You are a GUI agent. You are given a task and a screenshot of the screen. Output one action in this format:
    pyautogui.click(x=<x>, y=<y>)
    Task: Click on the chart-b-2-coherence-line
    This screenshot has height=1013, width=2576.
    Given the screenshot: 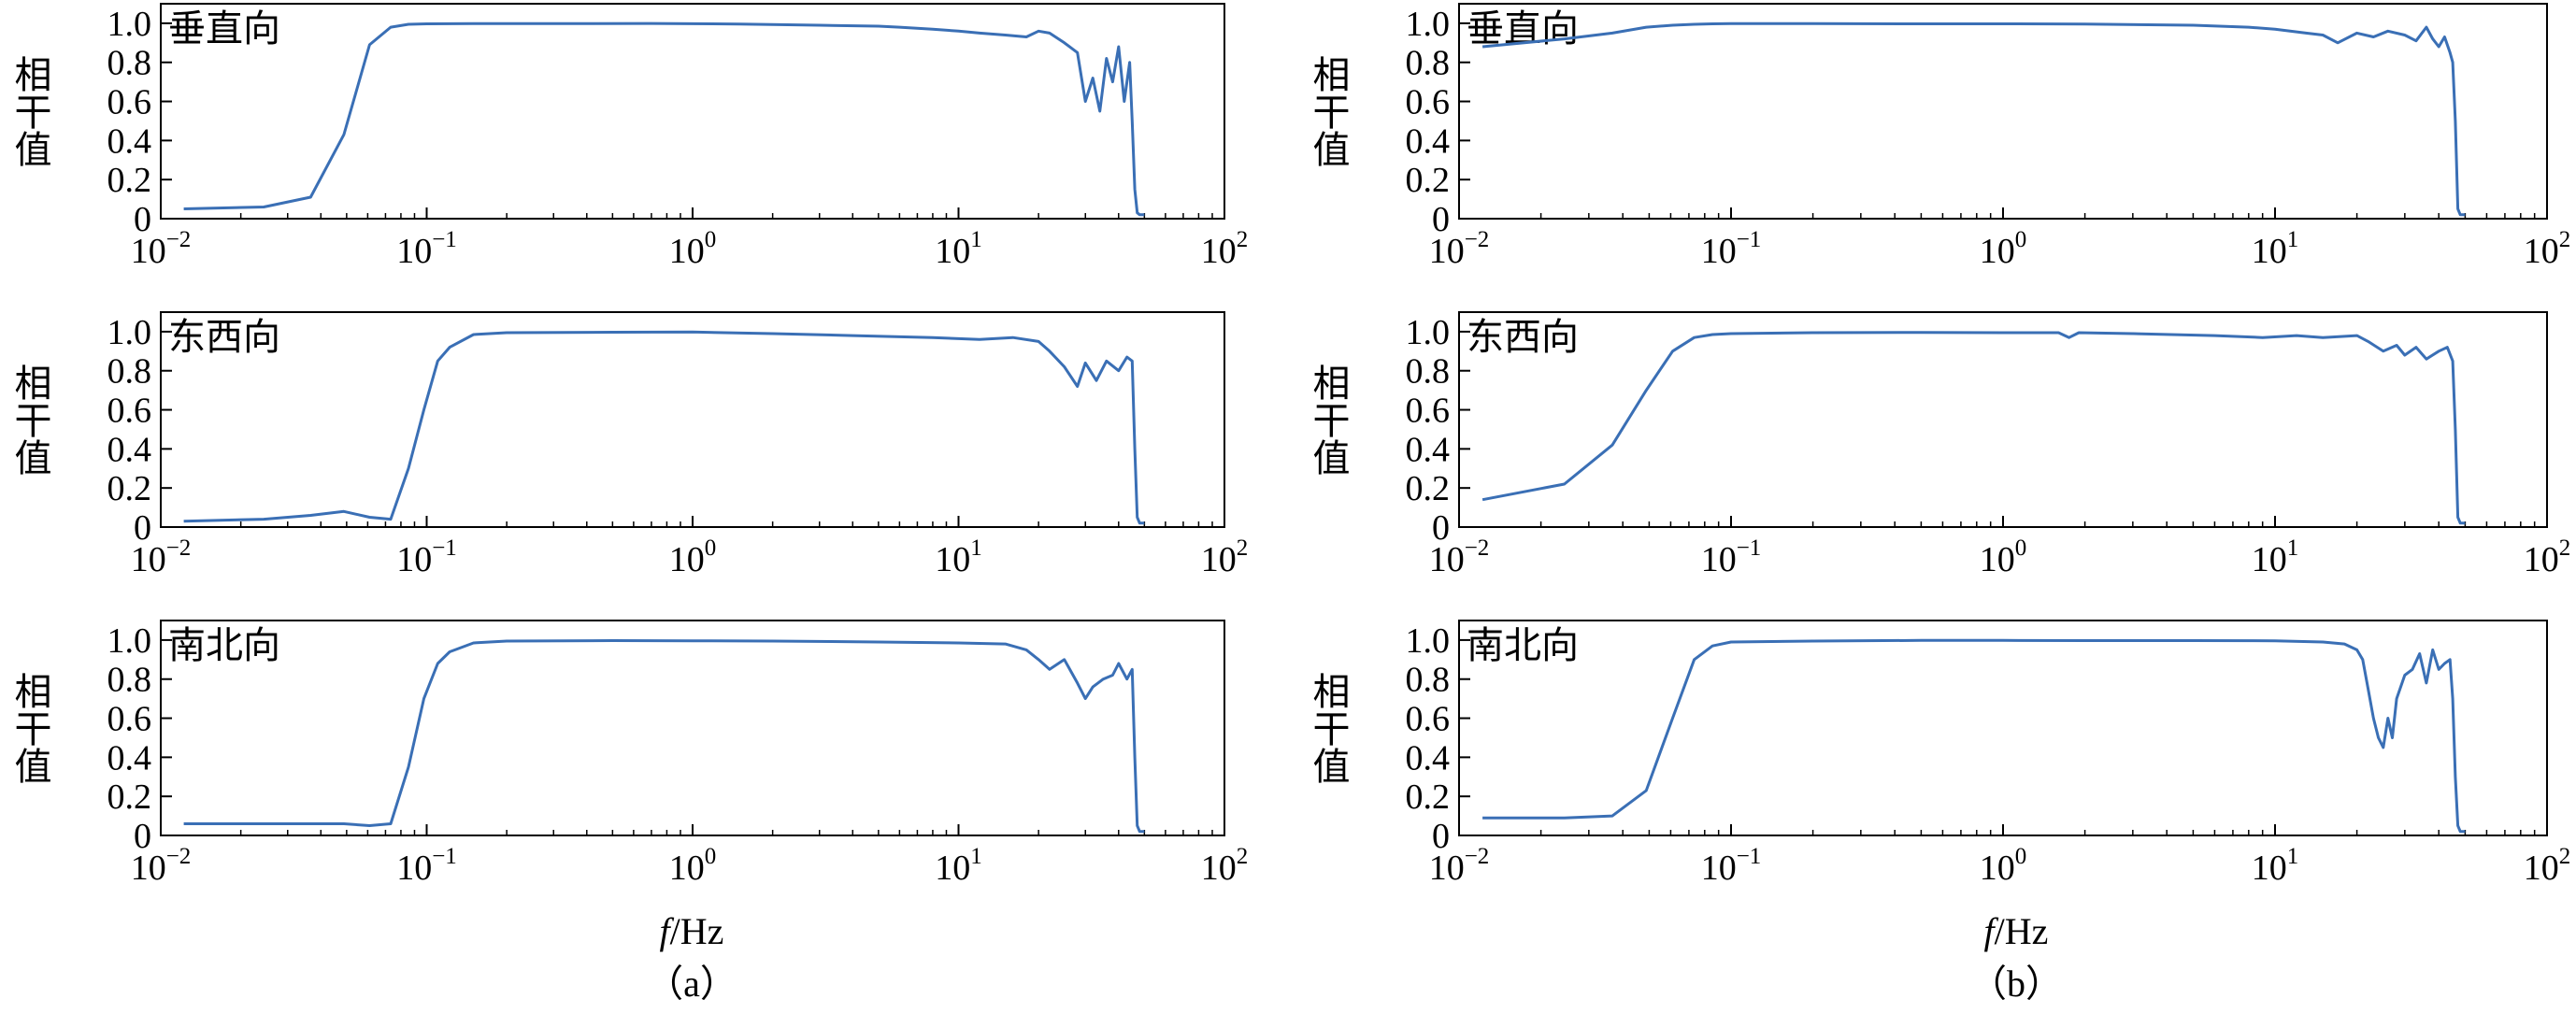 What is the action you would take?
    pyautogui.click(x=1973, y=428)
    